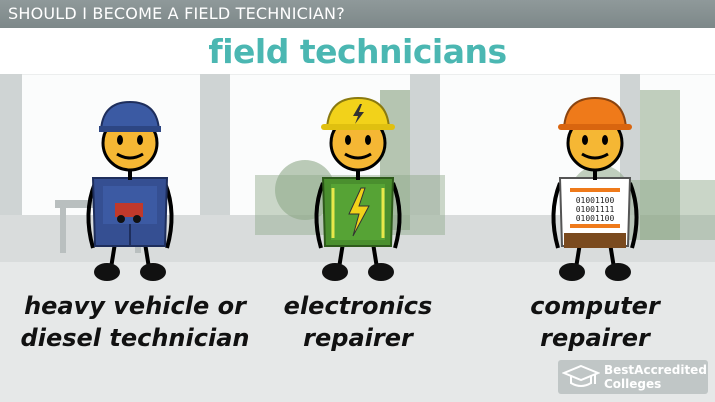  Describe the element at coordinates (595, 218) in the screenshot. I see `binary-line-3: 01001100` at that location.